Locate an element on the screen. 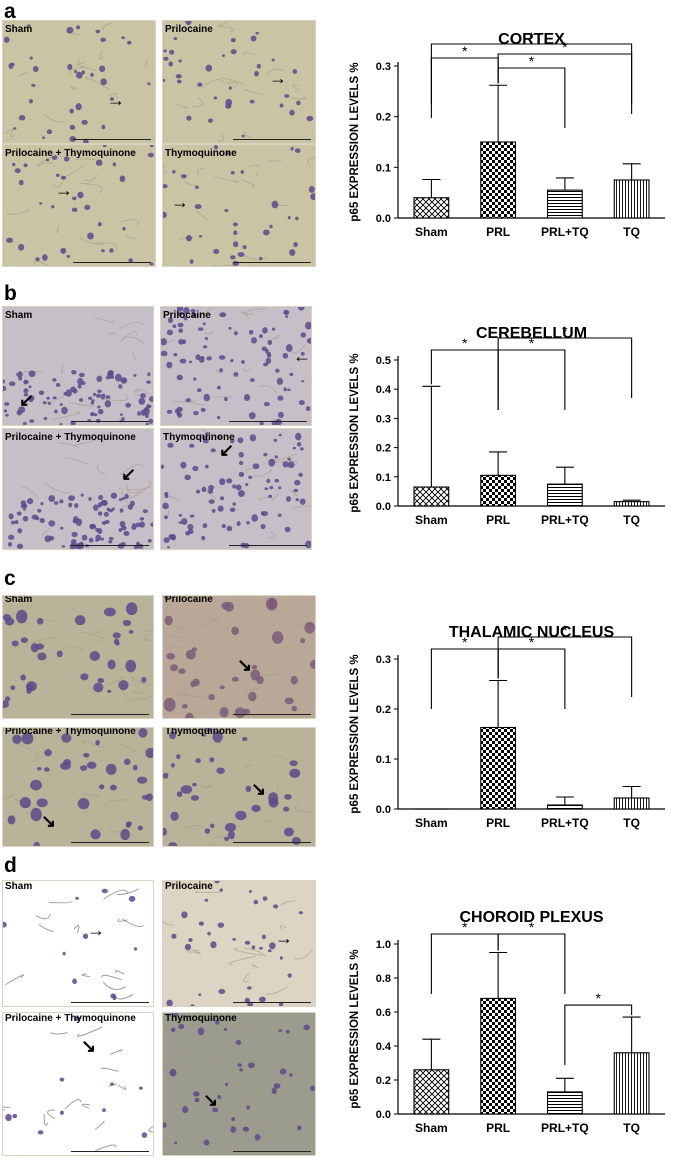  y-tick-label: 0.4 is located at coordinates (384, 1047).